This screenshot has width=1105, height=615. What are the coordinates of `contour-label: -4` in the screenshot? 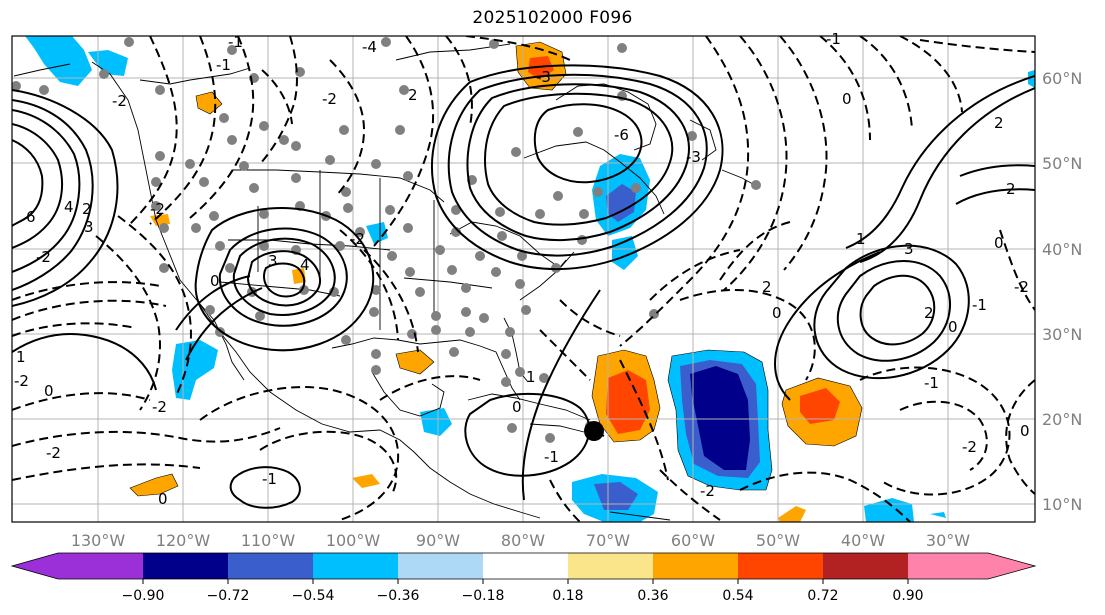 It's located at (369, 47).